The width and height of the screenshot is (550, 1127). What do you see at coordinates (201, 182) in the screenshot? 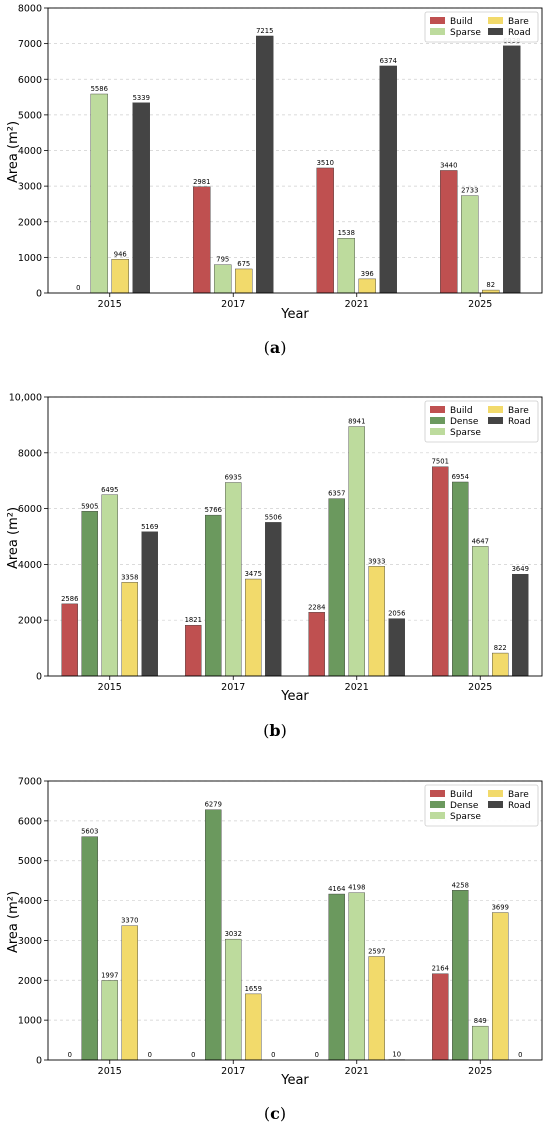
I see `bar-value-label: 2981` at bounding box center [201, 182].